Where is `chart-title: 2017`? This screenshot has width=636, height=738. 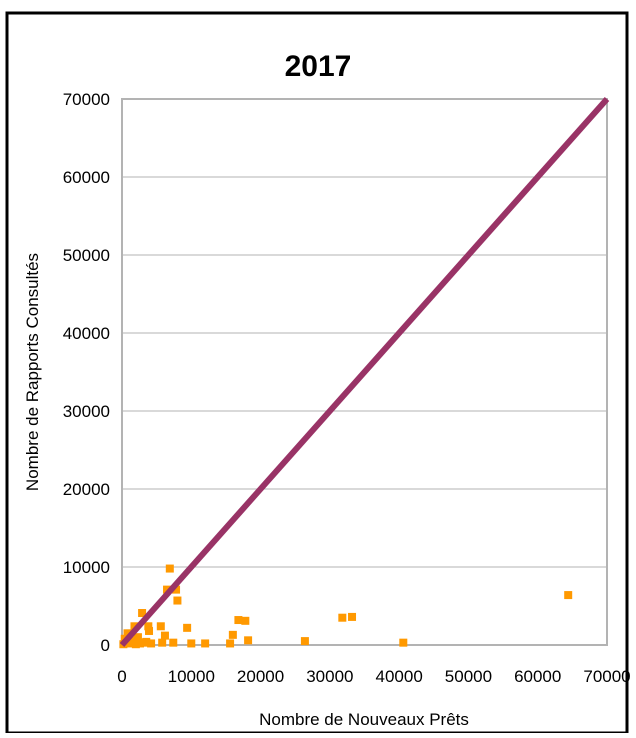
chart-title: 2017 is located at coordinates (318, 66).